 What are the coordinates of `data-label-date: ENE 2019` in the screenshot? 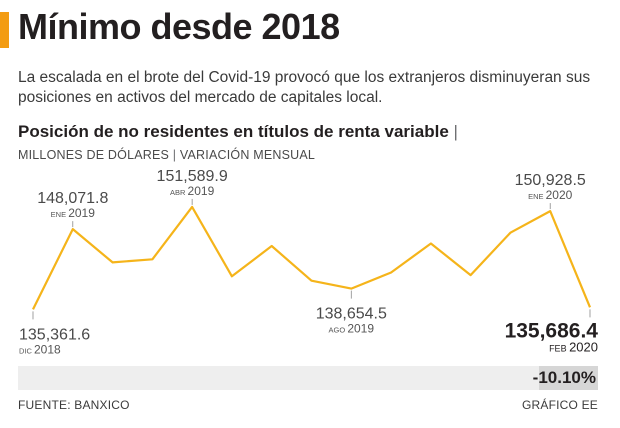 It's located at (73, 213).